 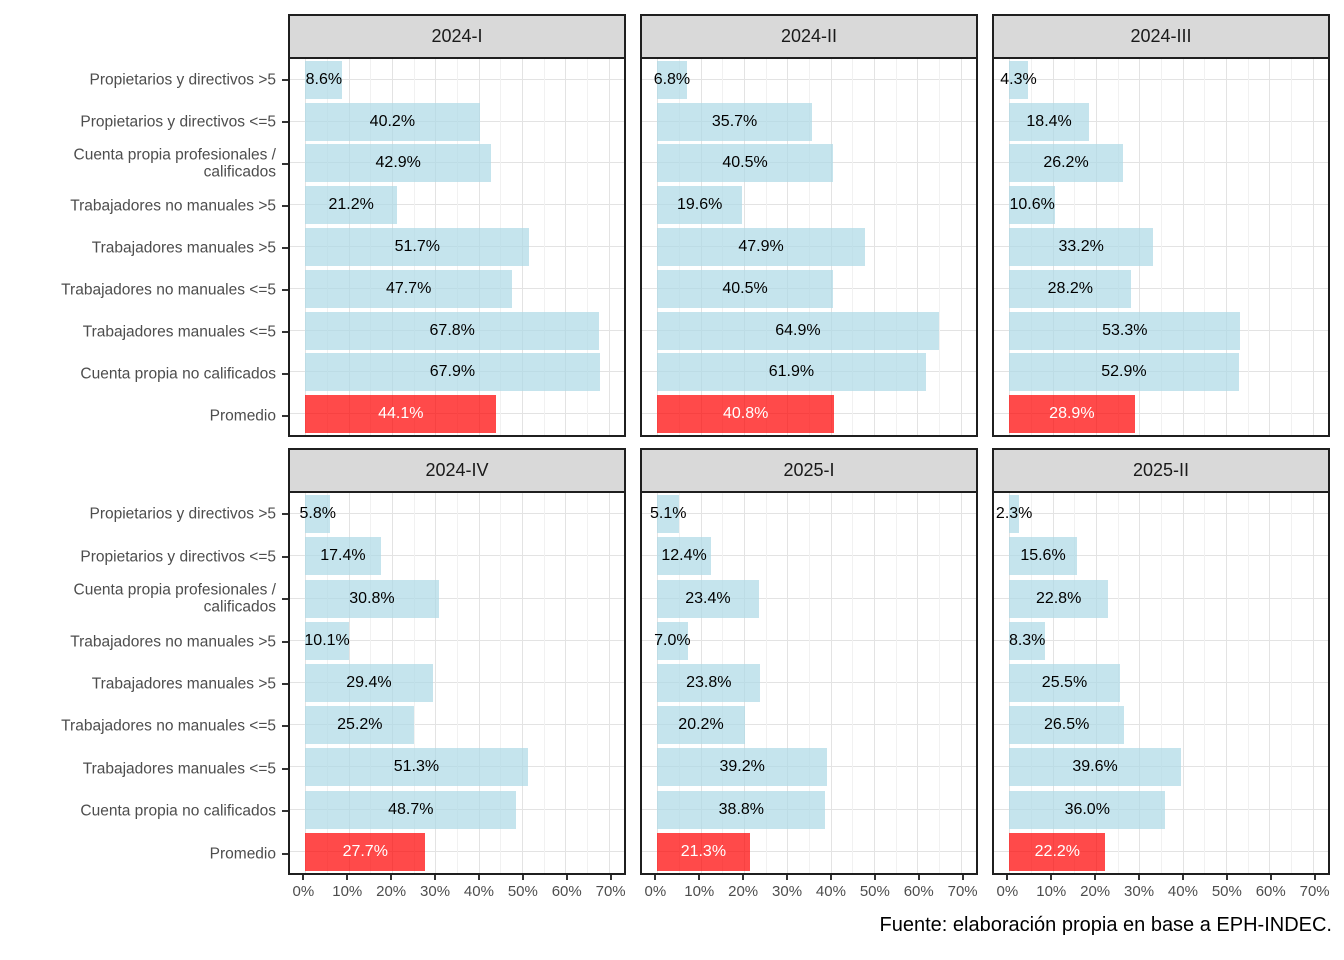 I want to click on bar-value-label: 26.2%, so click(x=1066, y=163).